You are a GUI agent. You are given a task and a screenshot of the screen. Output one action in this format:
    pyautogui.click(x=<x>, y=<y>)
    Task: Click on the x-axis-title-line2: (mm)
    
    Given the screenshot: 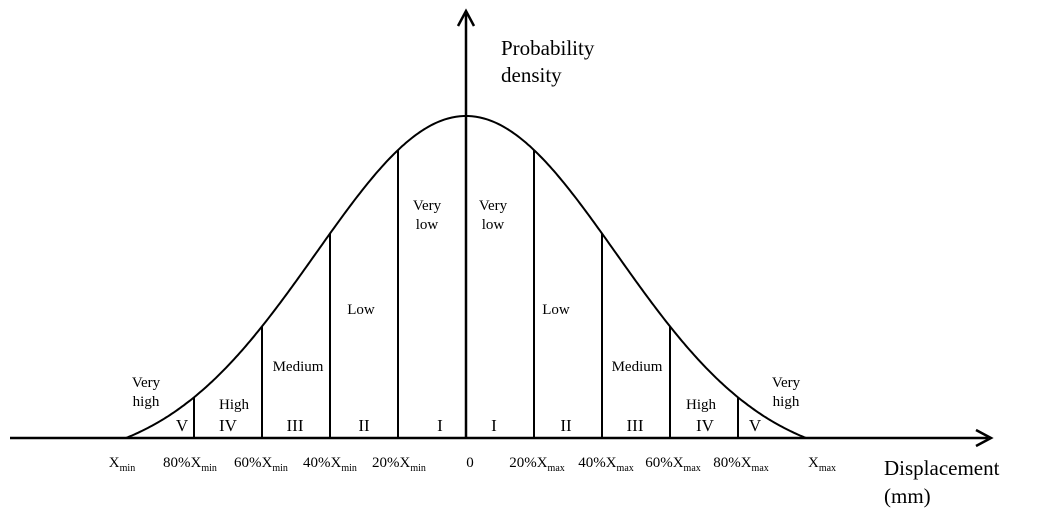 What is the action you would take?
    pyautogui.click(x=907, y=496)
    